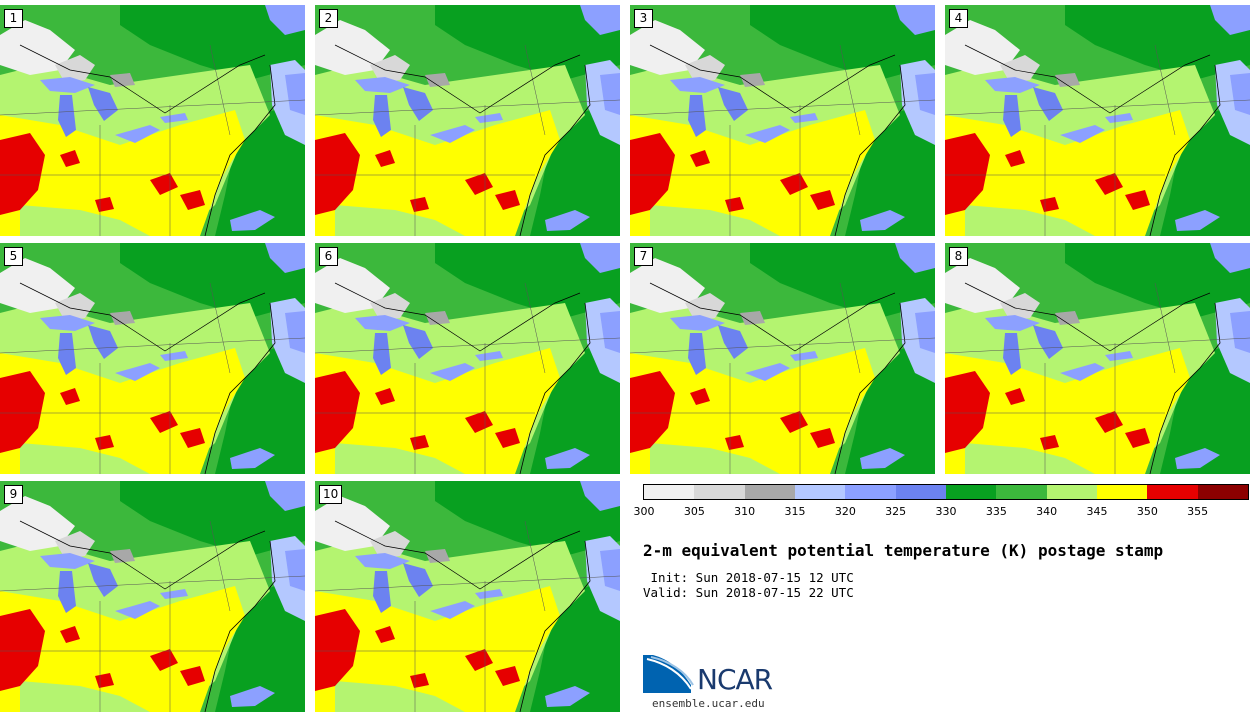  Describe the element at coordinates (708, 703) in the screenshot. I see `website-url: ensemble.ucar.edu` at that location.